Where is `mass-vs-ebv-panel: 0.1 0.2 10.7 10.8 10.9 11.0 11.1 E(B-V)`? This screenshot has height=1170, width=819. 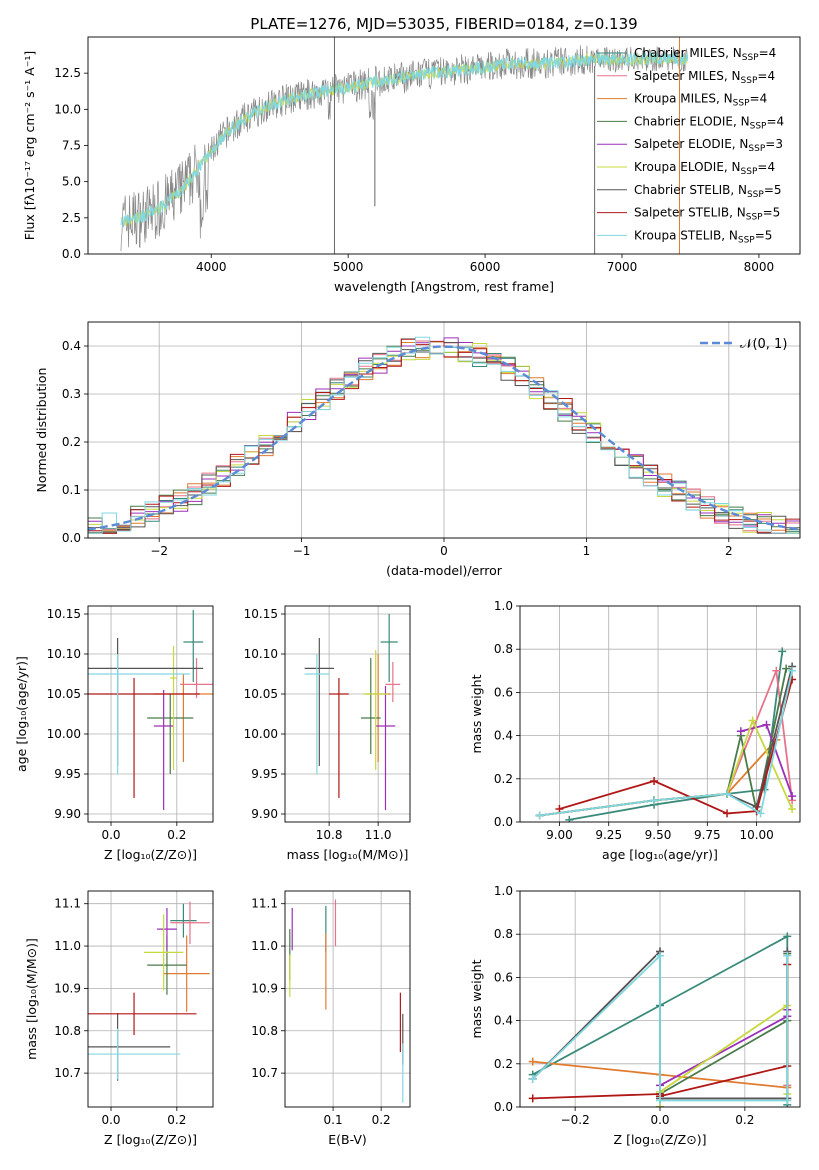 mass-vs-ebv-panel: 0.1 0.2 10.7 10.8 10.9 11.0 11.1 E(B-V) is located at coordinates (331, 1018).